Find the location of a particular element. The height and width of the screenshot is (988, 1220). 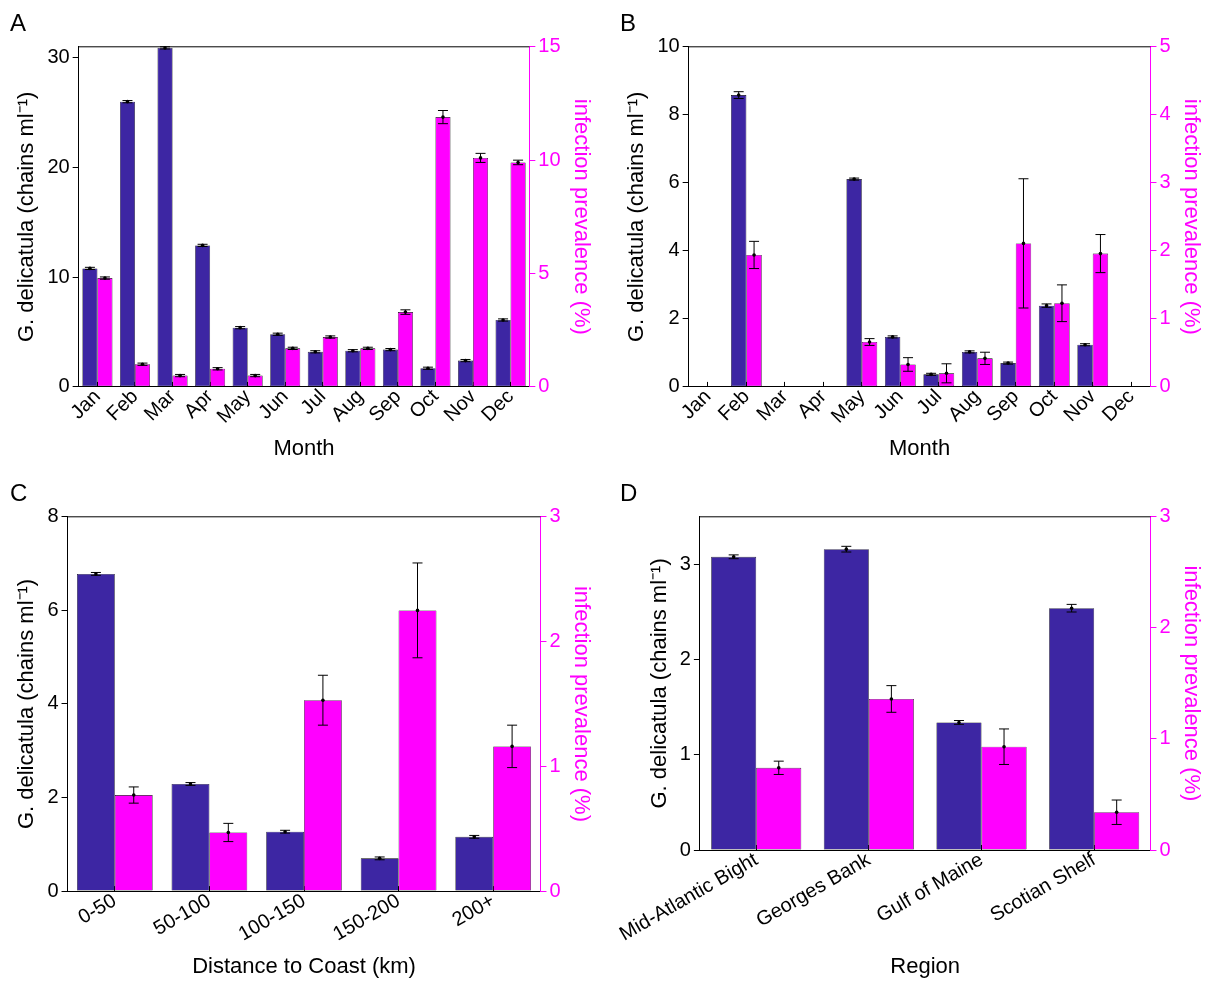

x-tick-label: 0-50 is located at coordinates (96, 908).